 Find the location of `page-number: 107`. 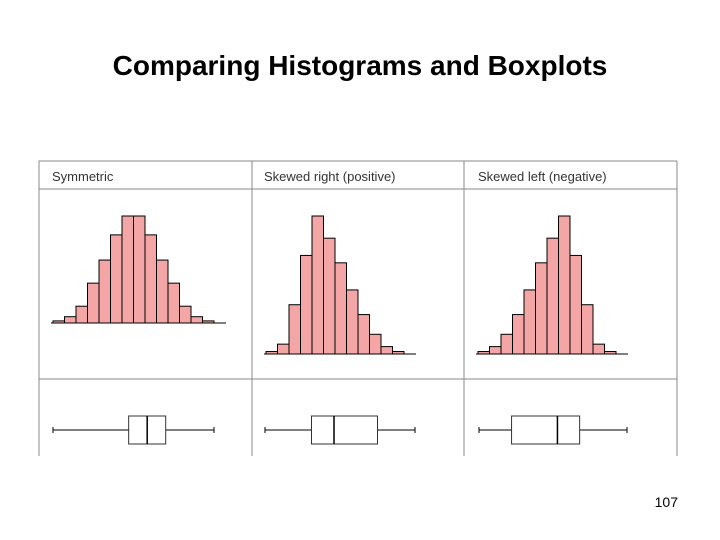

page-number: 107 is located at coordinates (666, 502).